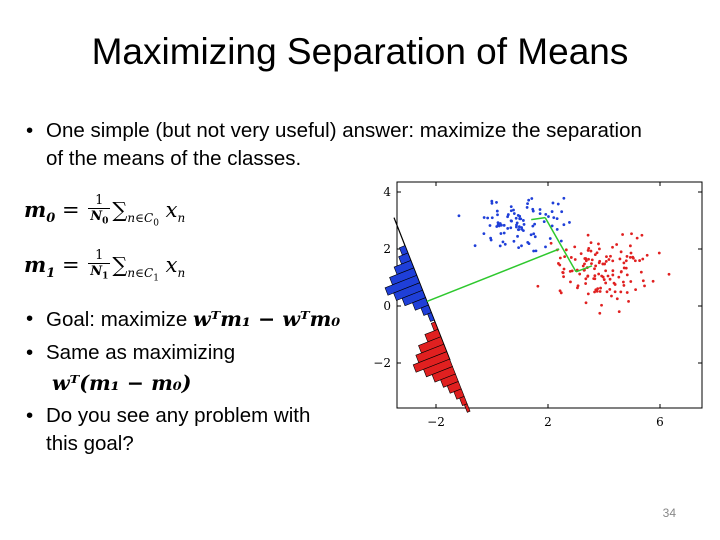 The height and width of the screenshot is (540, 720). I want to click on histogram-bar-blue, so click(413, 298).